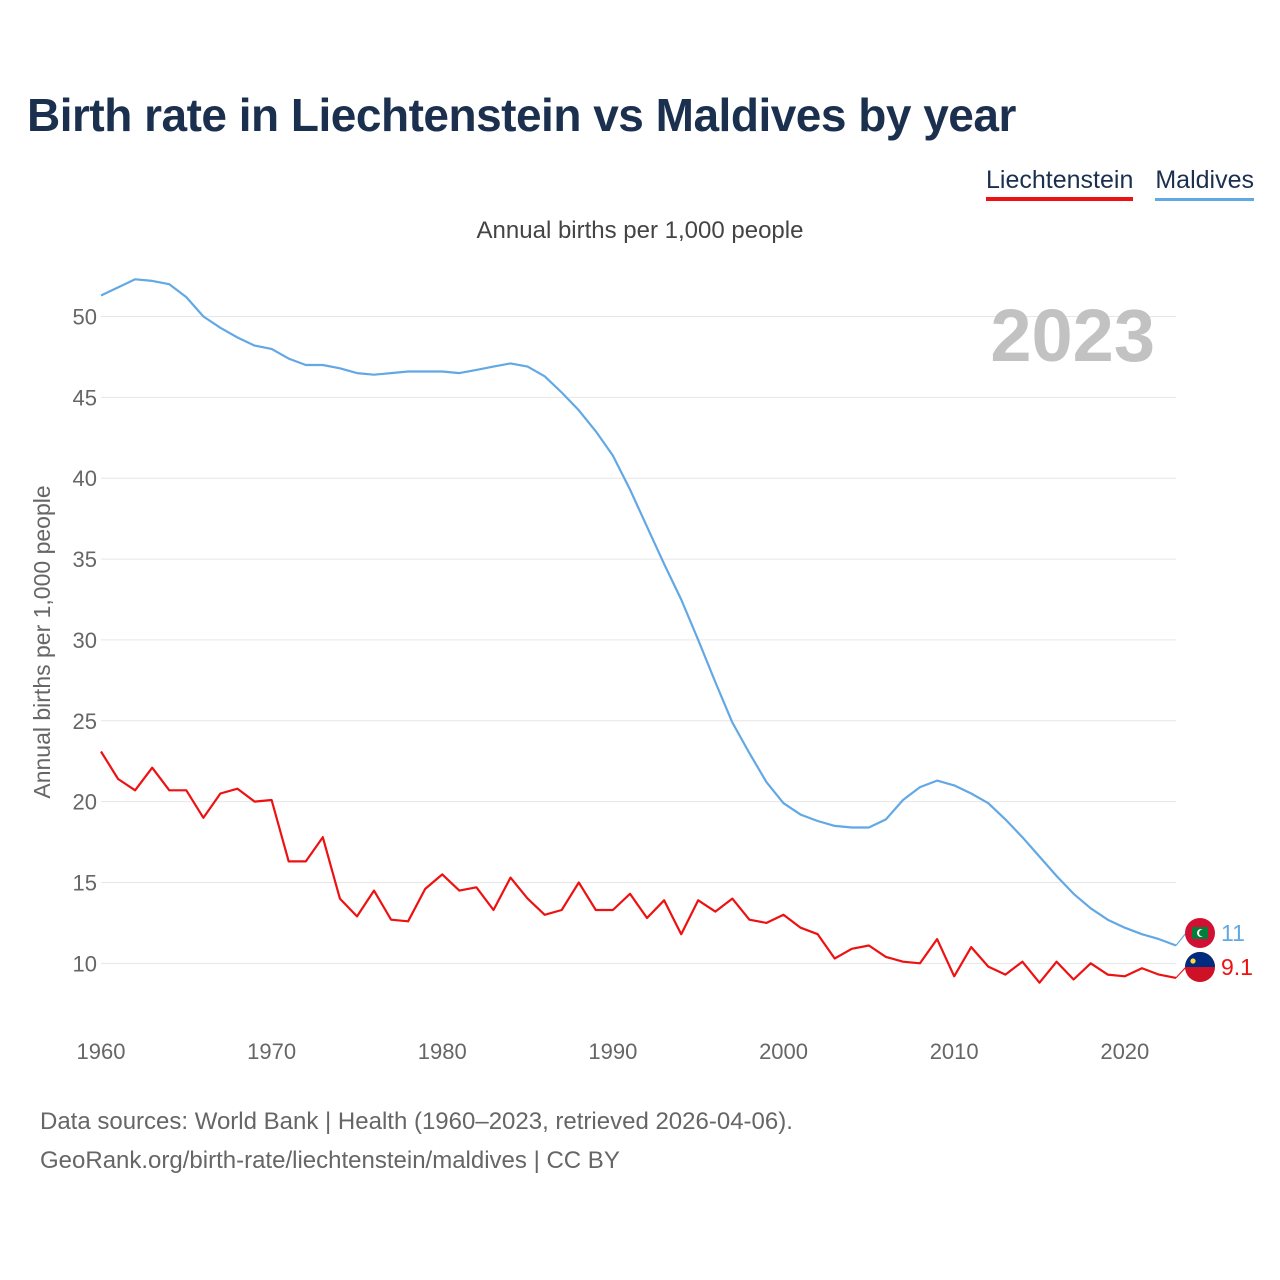 The image size is (1280, 1280). I want to click on y-tick-label: 20, so click(85, 802).